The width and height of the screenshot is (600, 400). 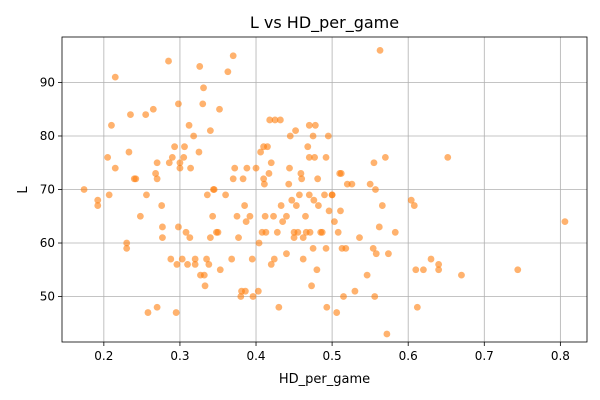 I want to click on y-axis-label: L, so click(x=23, y=190).